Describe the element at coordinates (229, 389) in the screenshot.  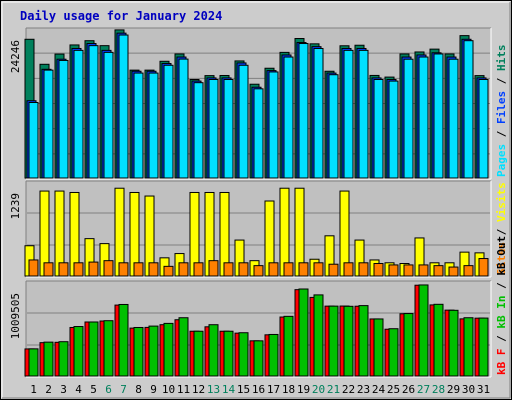
I see `x-tick-day-14: 14` at that location.